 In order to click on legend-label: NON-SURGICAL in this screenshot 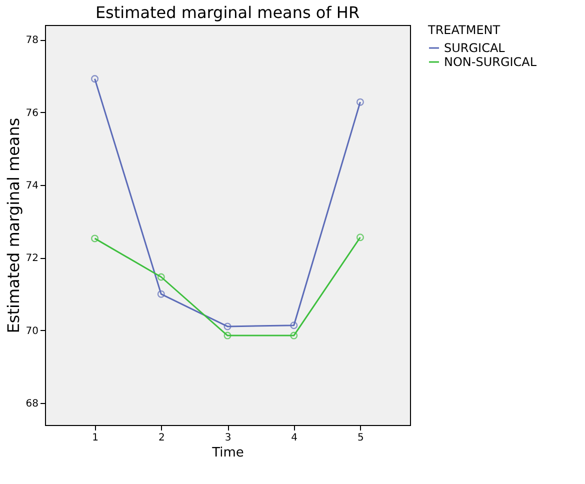, I will do `click(490, 62)`.